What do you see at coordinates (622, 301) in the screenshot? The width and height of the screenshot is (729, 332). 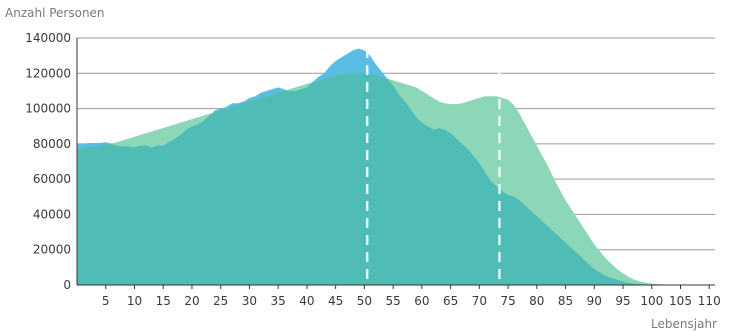 I see `x-tick-label: 95` at bounding box center [622, 301].